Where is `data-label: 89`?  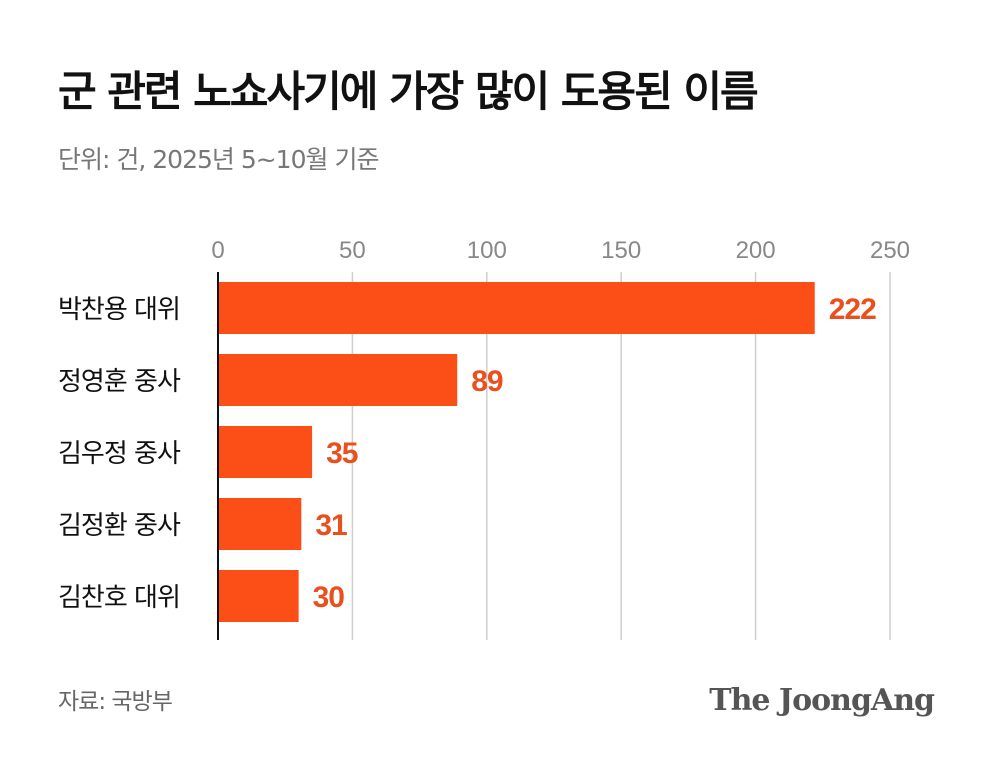 data-label: 89 is located at coordinates (487, 381).